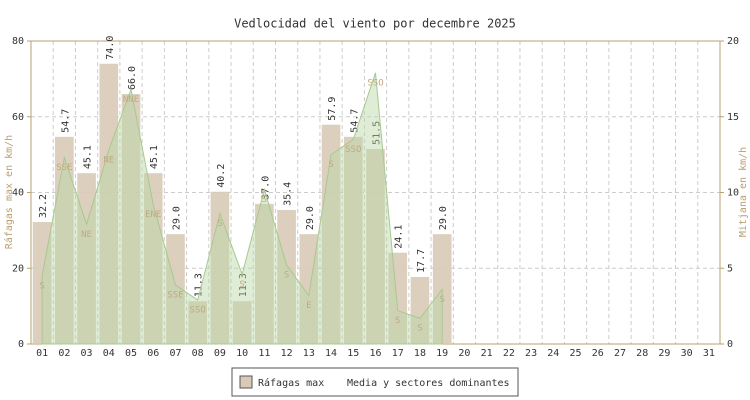 Image resolution: width=750 pixels, height=400 pixels. Describe the element at coordinates (375, 353) in the screenshot. I see `x-tick-label: 16` at that location.